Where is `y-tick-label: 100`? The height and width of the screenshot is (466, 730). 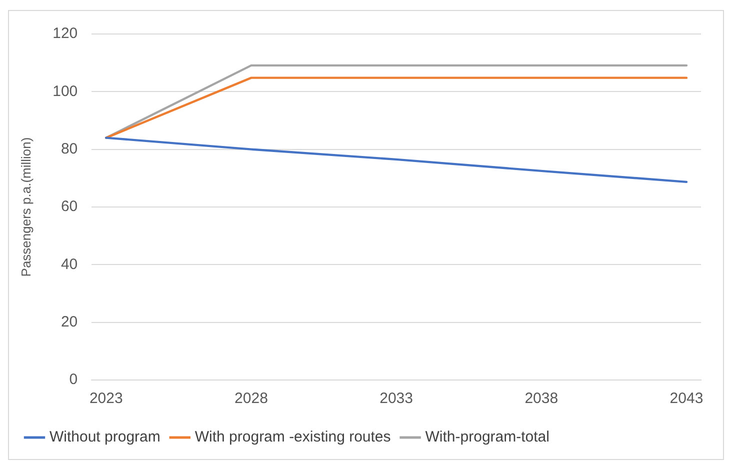
y-tick-label: 100 is located at coordinates (65, 91).